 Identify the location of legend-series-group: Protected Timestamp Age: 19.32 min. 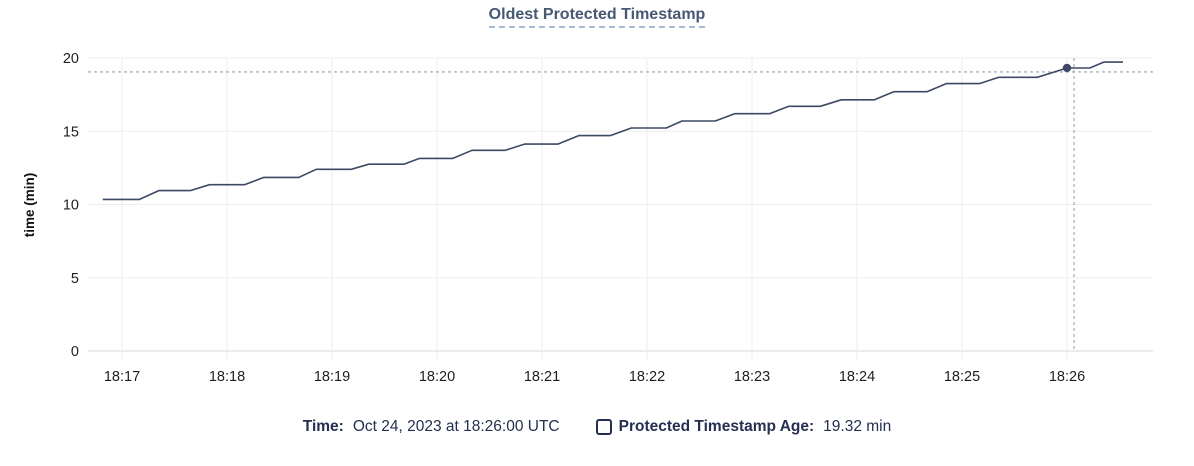
(743, 427).